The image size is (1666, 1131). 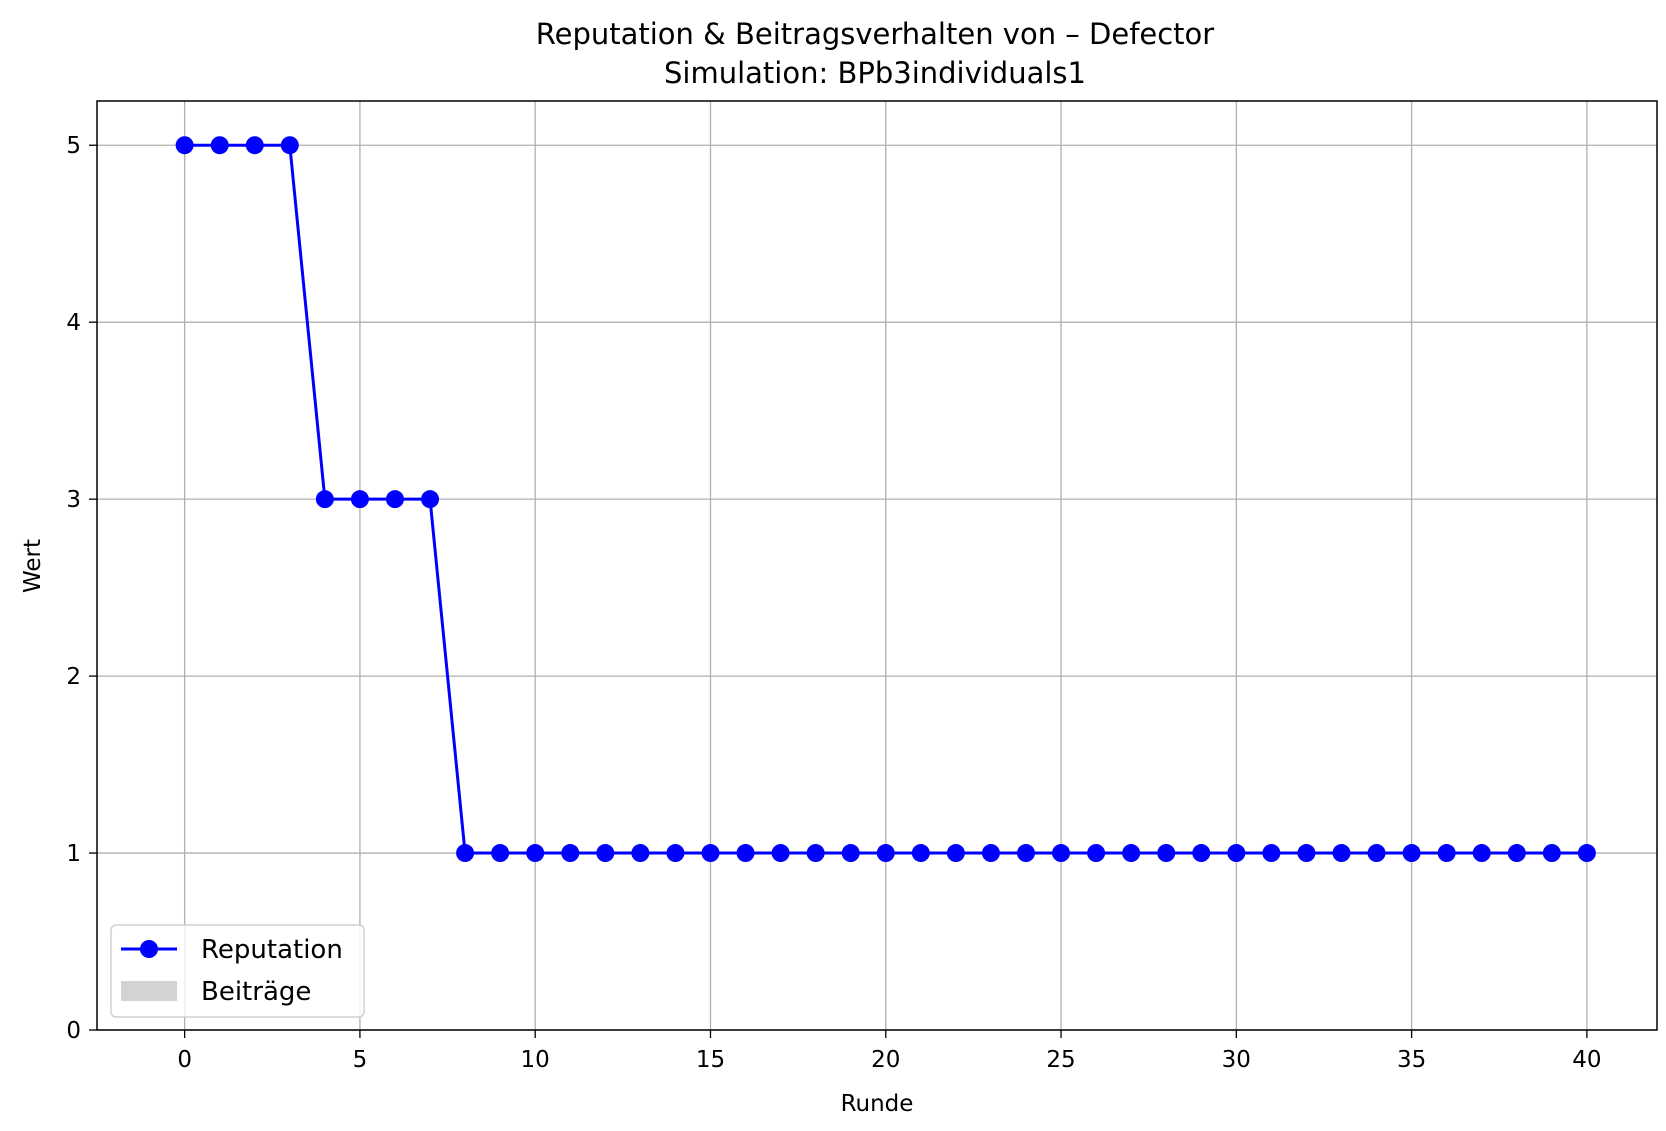 What do you see at coordinates (73, 1031) in the screenshot?
I see `y-tick-label: 0` at bounding box center [73, 1031].